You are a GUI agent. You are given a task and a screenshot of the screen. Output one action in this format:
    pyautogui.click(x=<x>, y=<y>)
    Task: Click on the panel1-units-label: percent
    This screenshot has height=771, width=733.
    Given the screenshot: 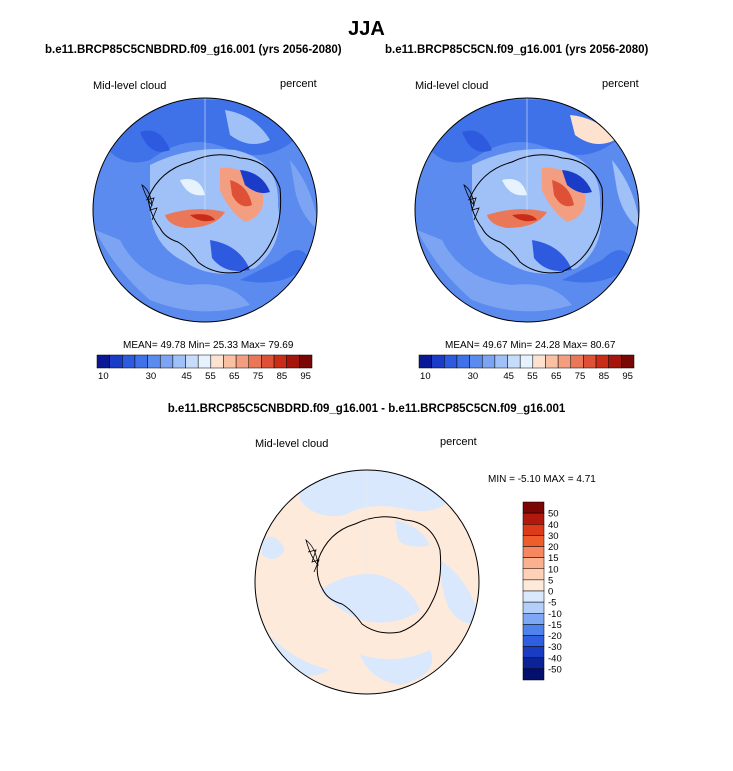 What is the action you would take?
    pyautogui.click(x=298, y=84)
    